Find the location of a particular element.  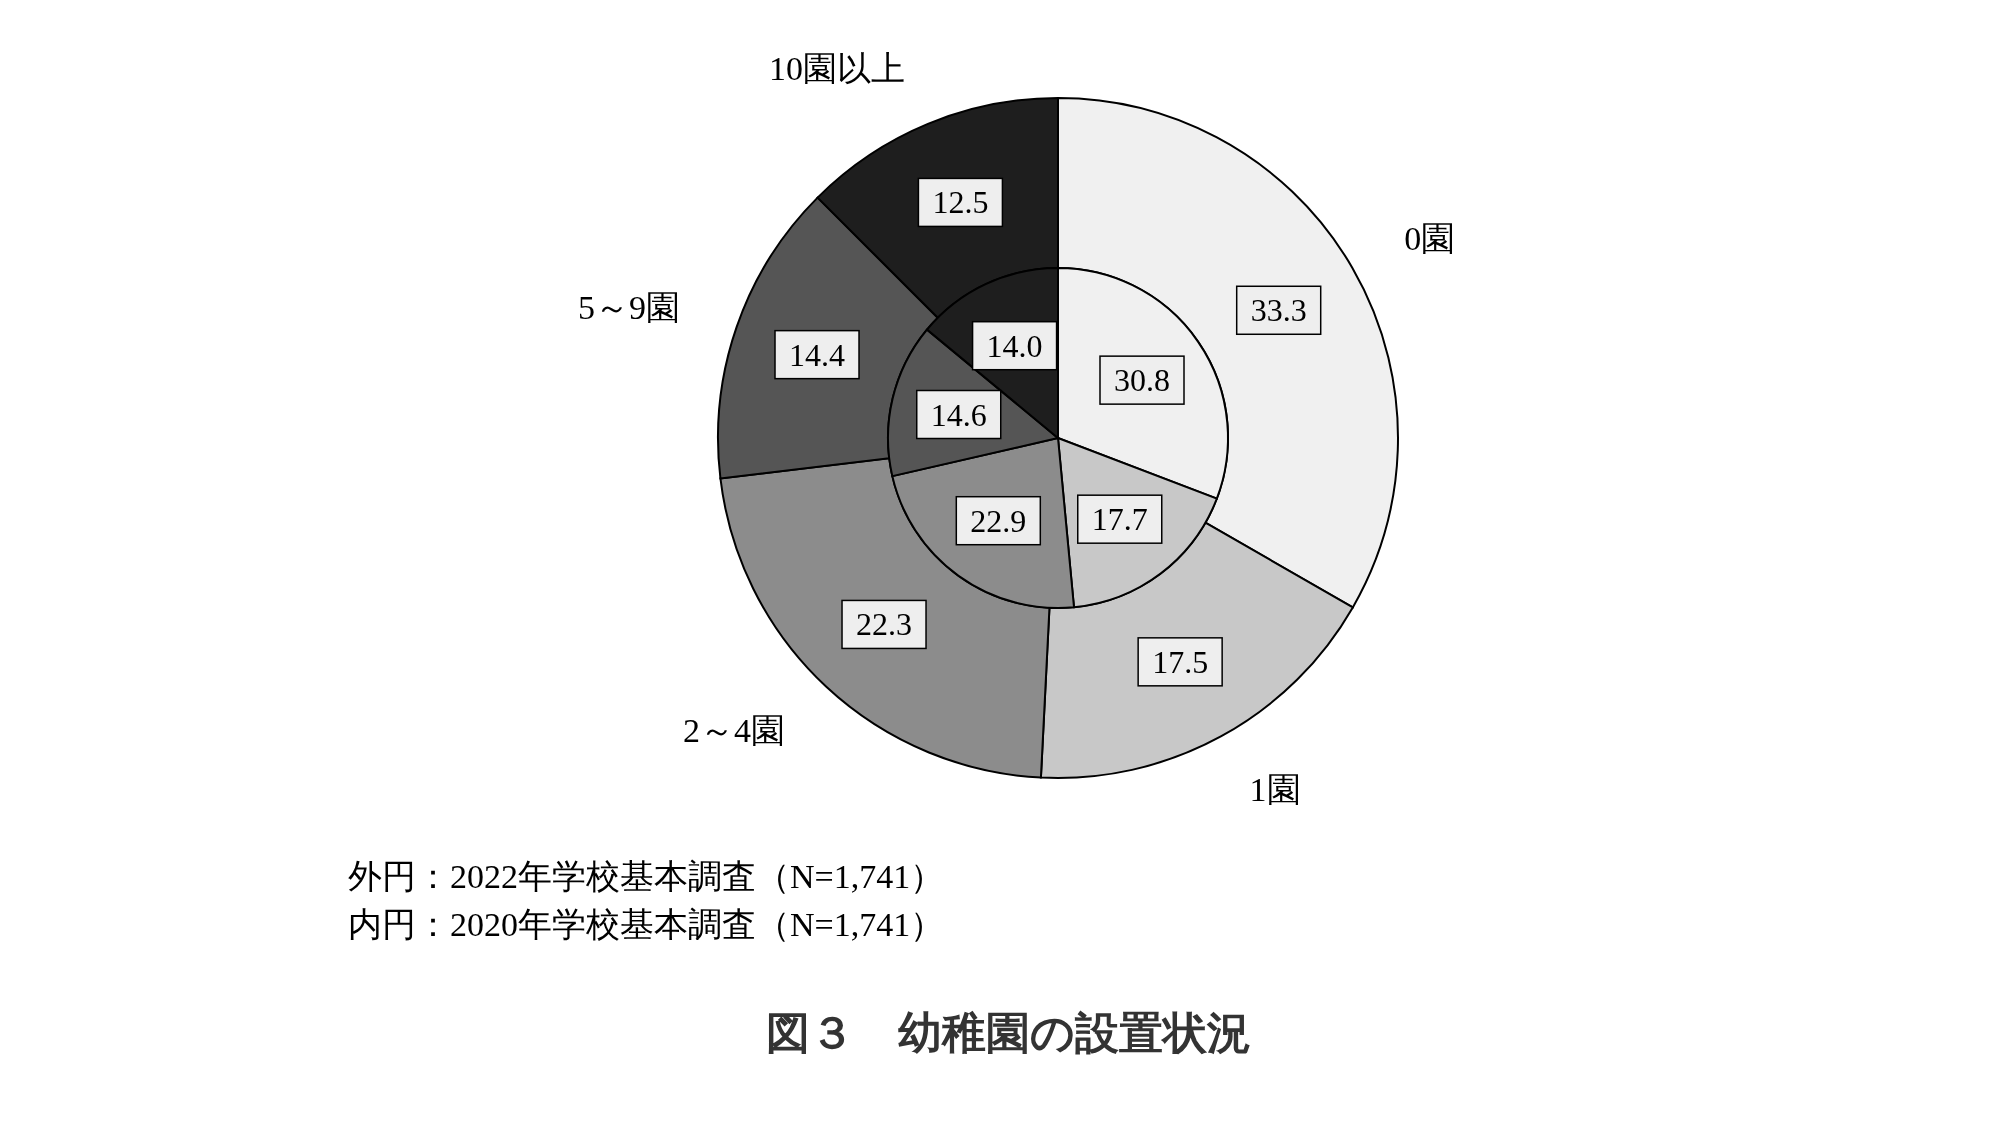

data-label: 22.3 is located at coordinates (884, 624).